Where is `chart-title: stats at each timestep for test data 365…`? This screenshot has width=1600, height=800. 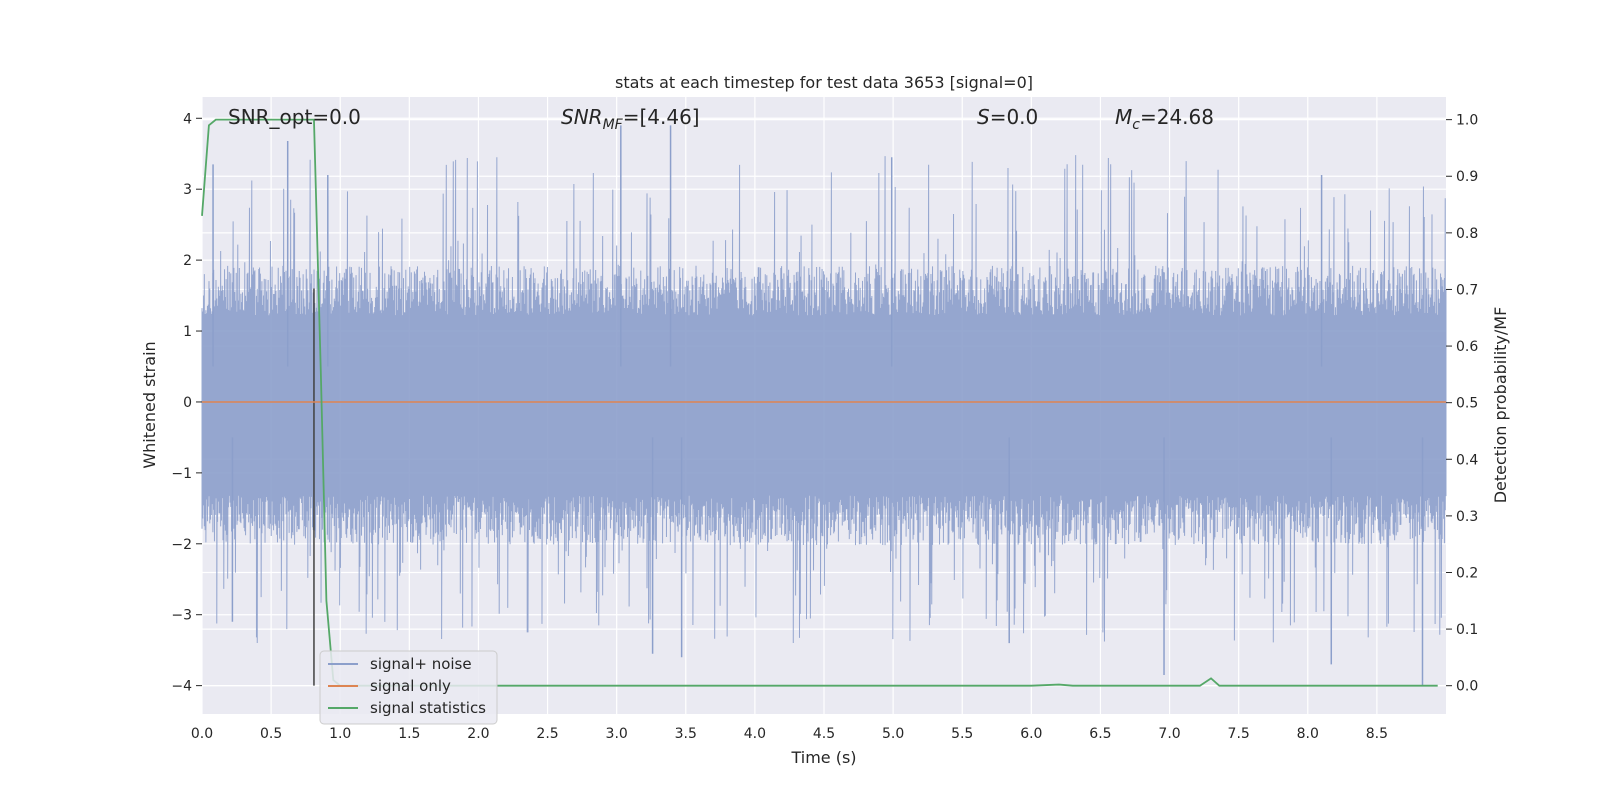
chart-title: stats at each timestep for test data 365… is located at coordinates (824, 82).